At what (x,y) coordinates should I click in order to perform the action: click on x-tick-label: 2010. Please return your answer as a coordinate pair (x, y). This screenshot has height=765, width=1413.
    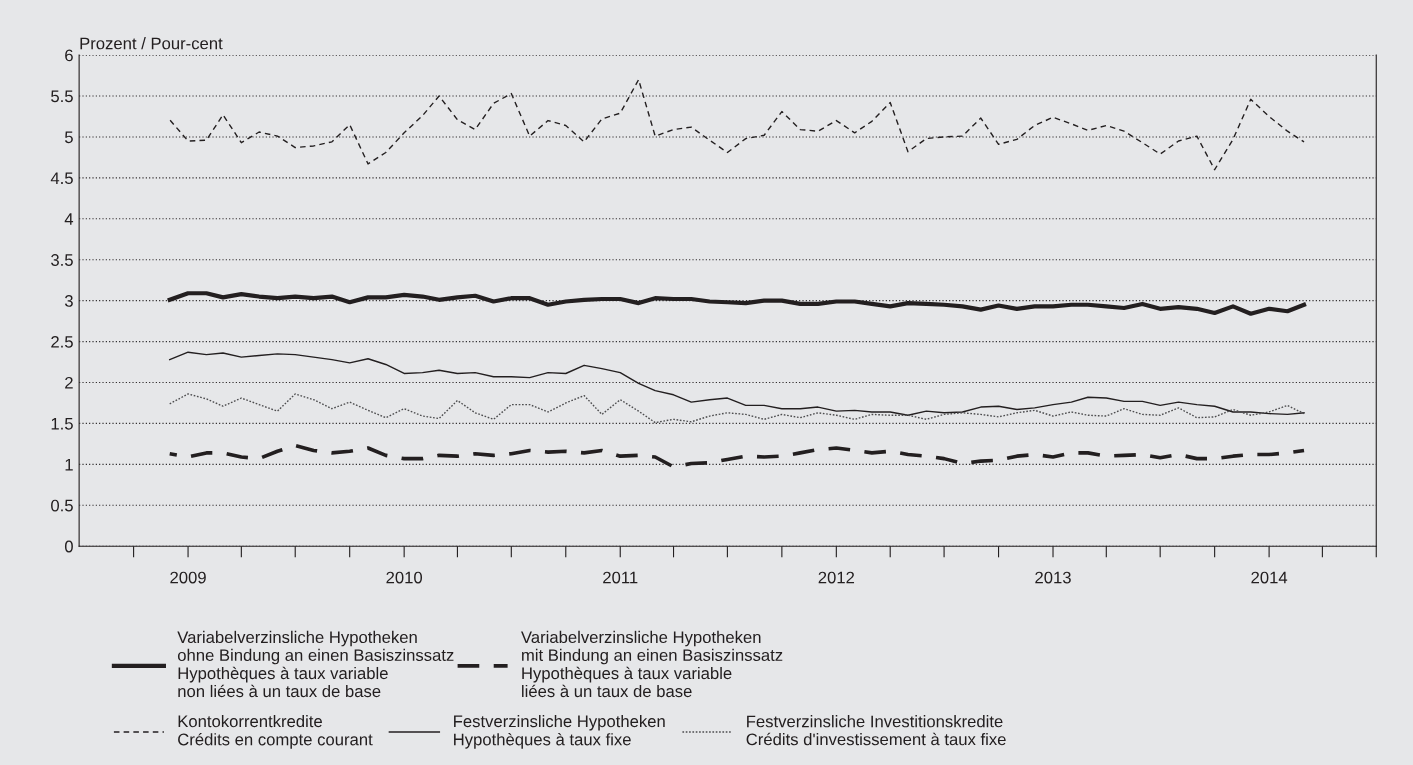
    Looking at the image, I should click on (404, 577).